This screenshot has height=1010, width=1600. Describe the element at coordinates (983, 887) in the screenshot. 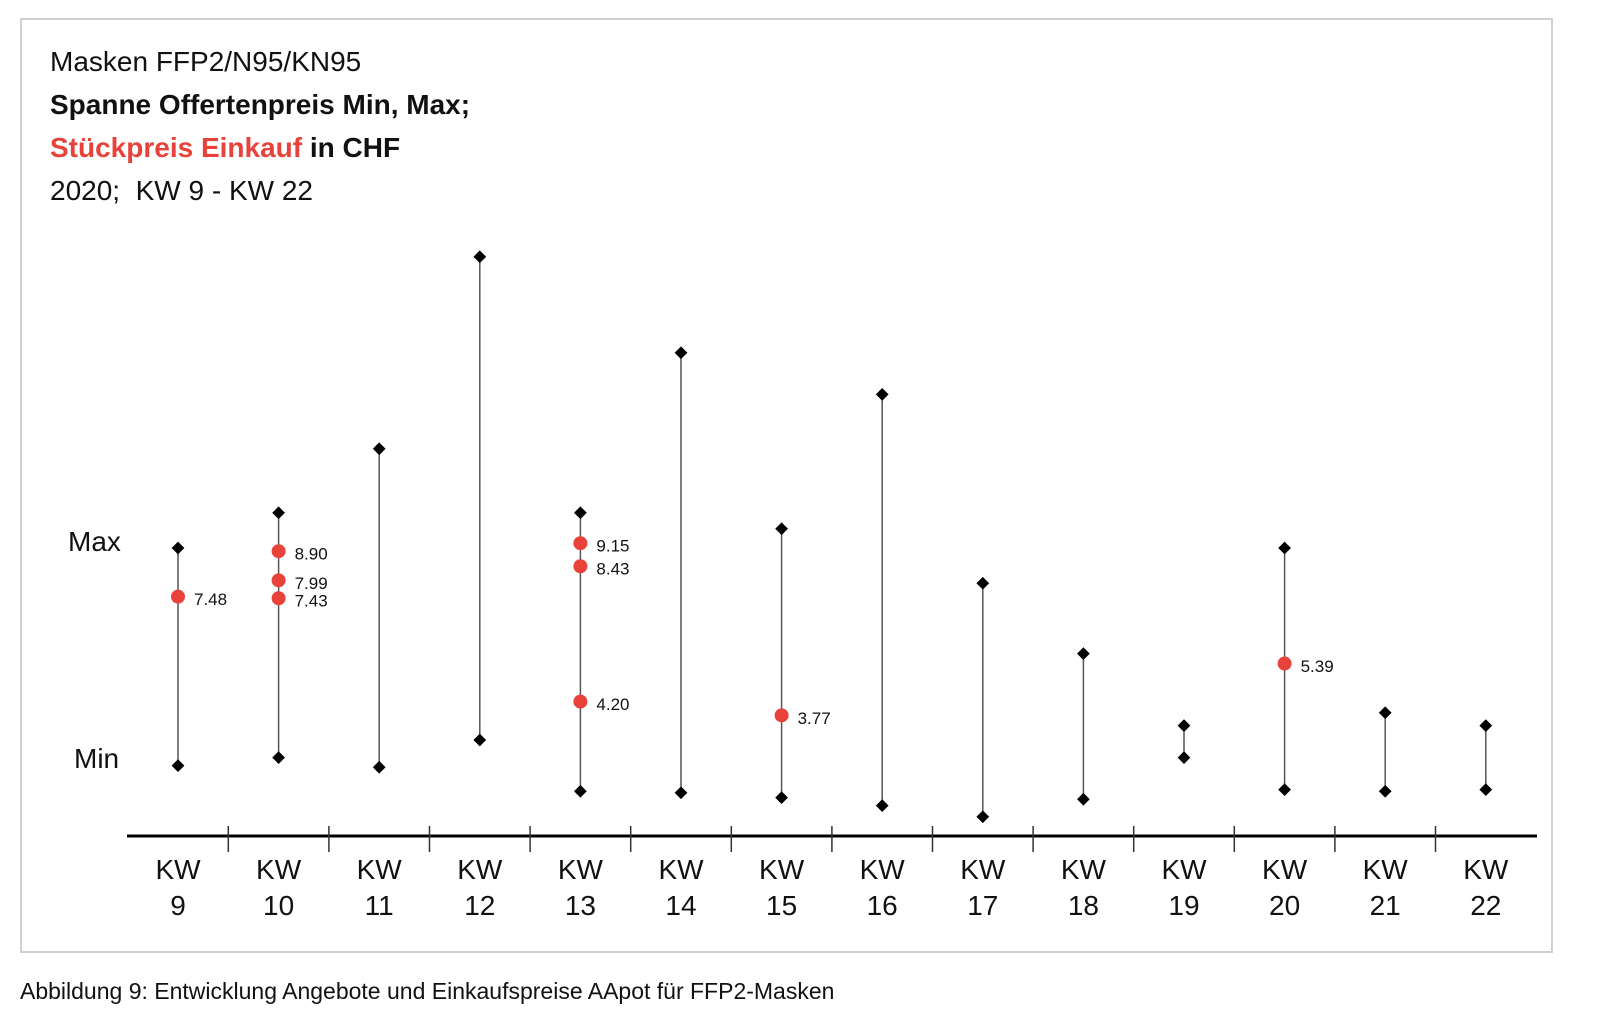

I see `x-tick-label: KW 17` at that location.